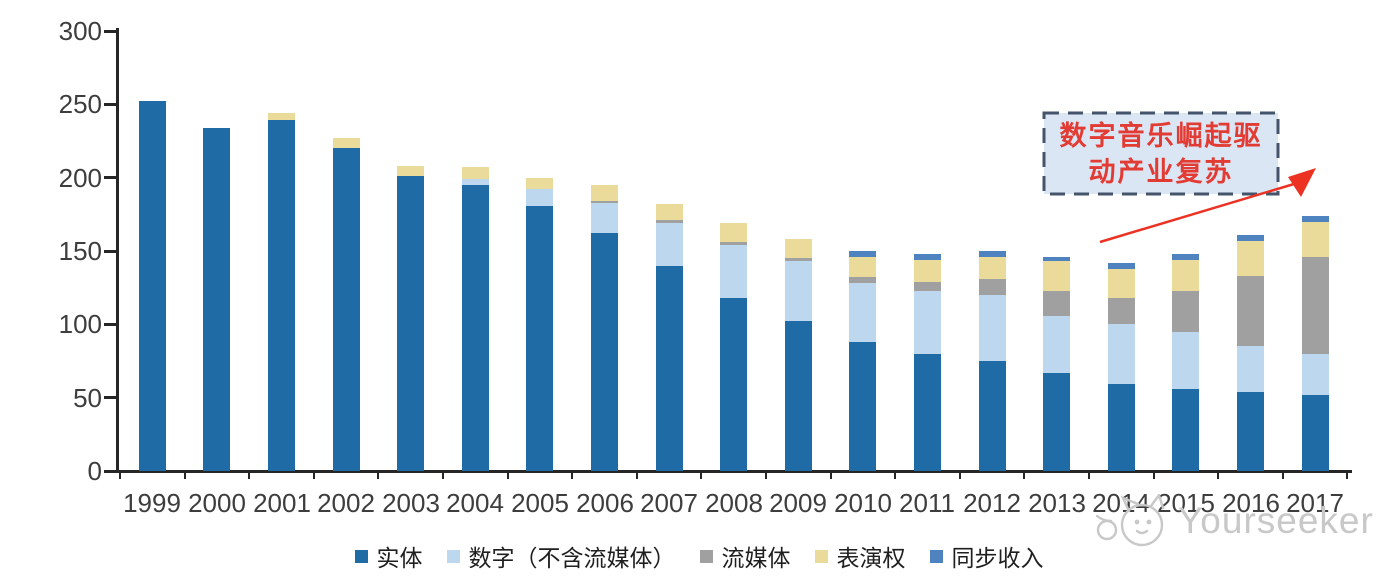 The image size is (1398, 582). I want to click on y-axis-tick-label: 300, so click(80, 31).